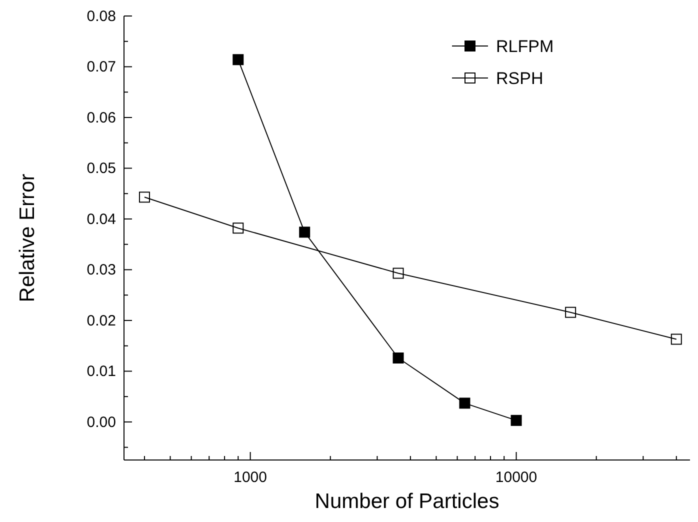 Image resolution: width=698 pixels, height=522 pixels. I want to click on x-tick-label: 1000, so click(251, 477).